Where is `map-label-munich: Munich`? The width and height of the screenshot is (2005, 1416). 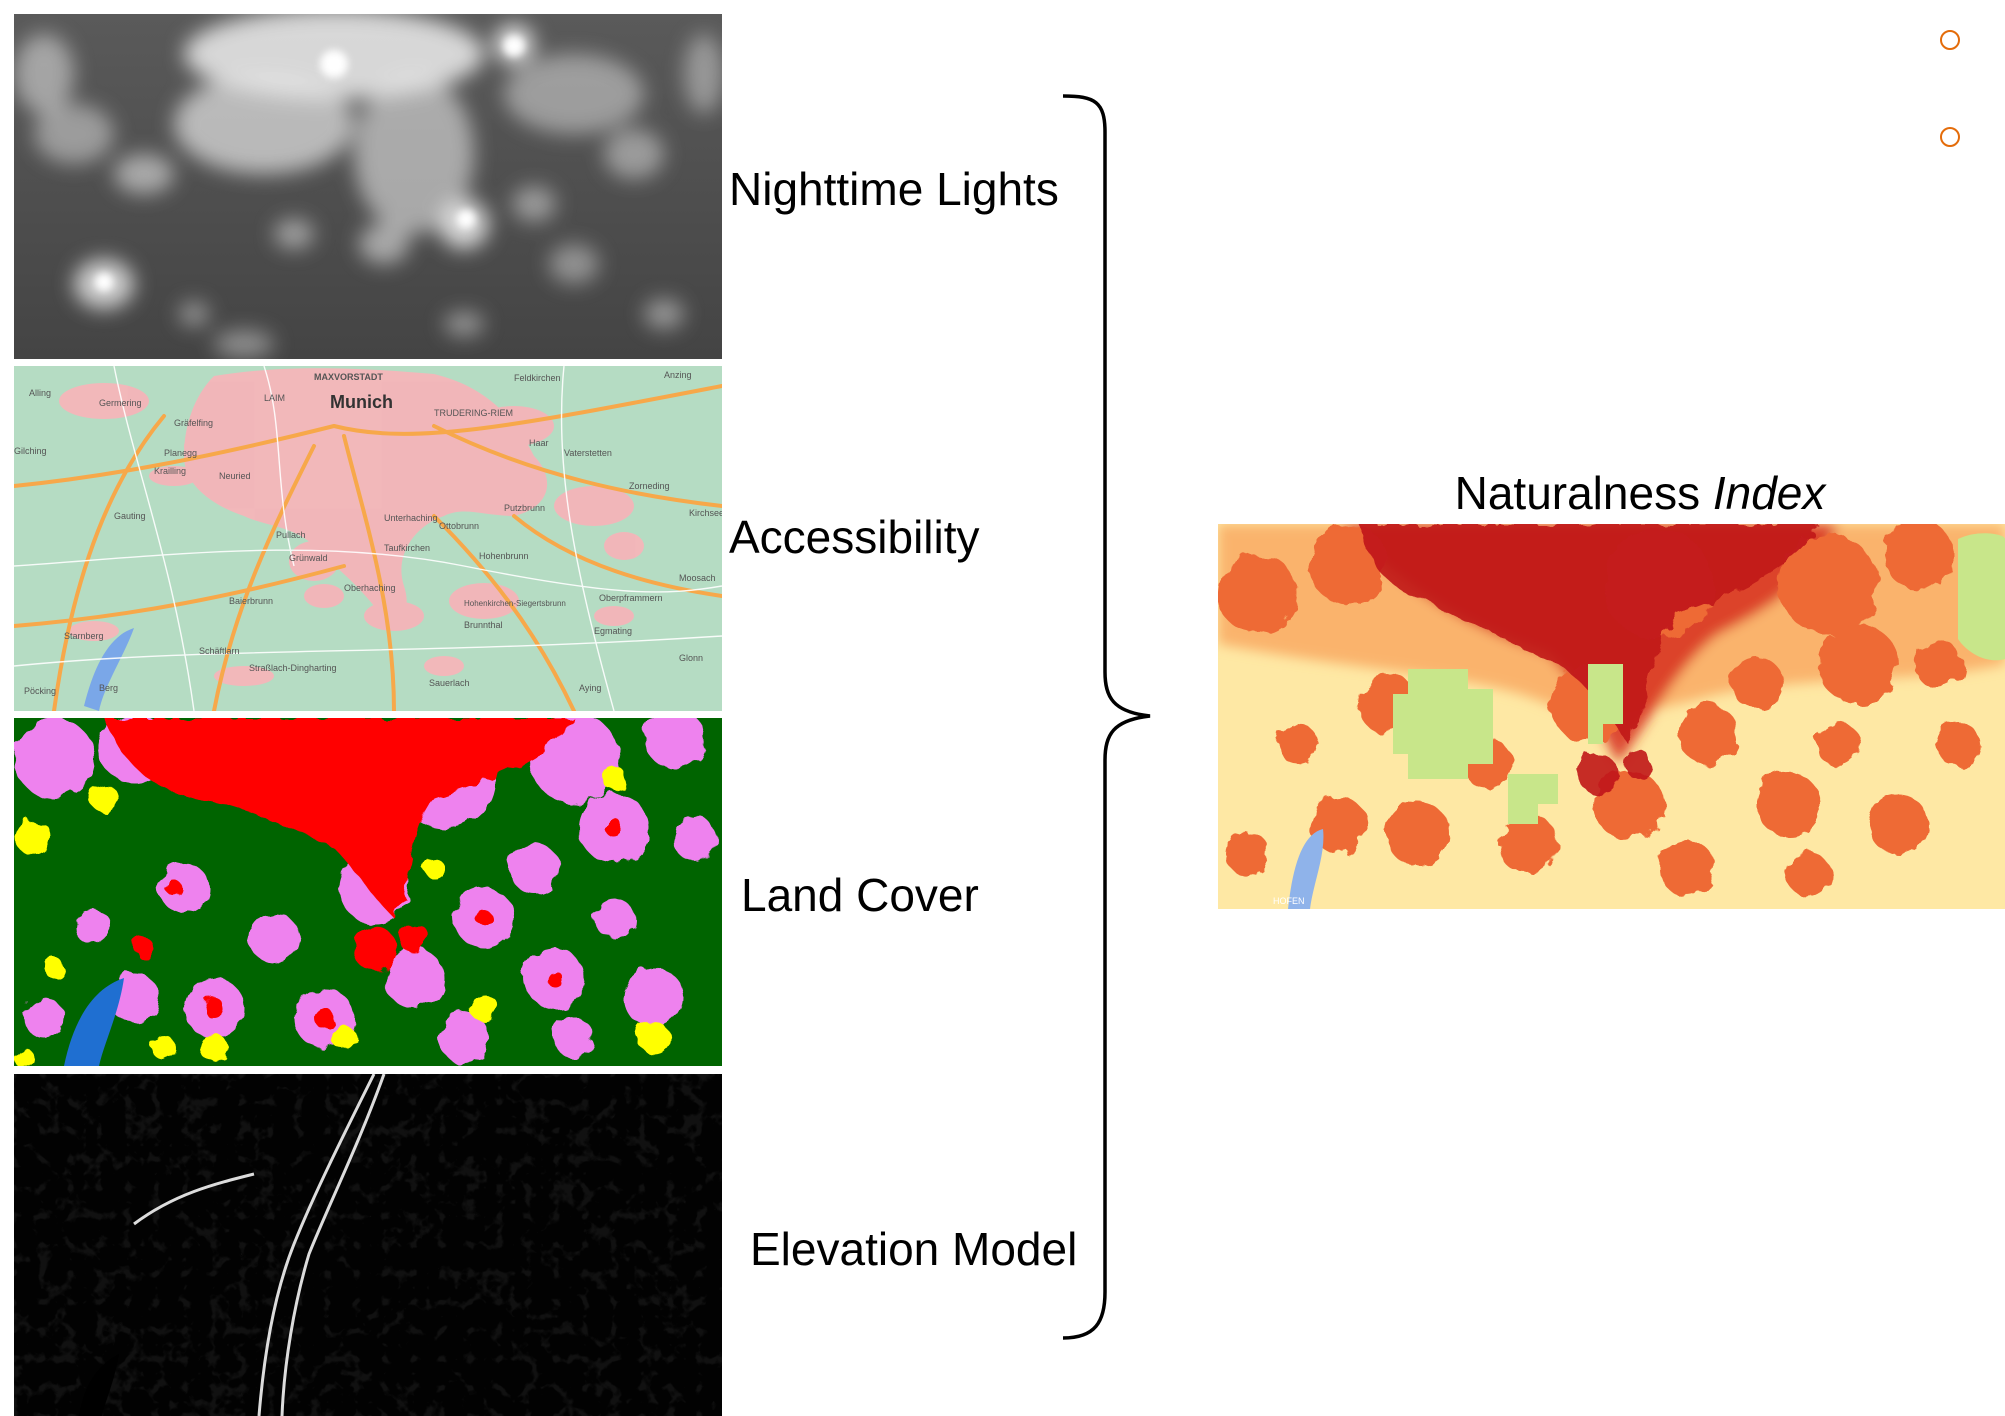 map-label-munich: Munich is located at coordinates (361, 402).